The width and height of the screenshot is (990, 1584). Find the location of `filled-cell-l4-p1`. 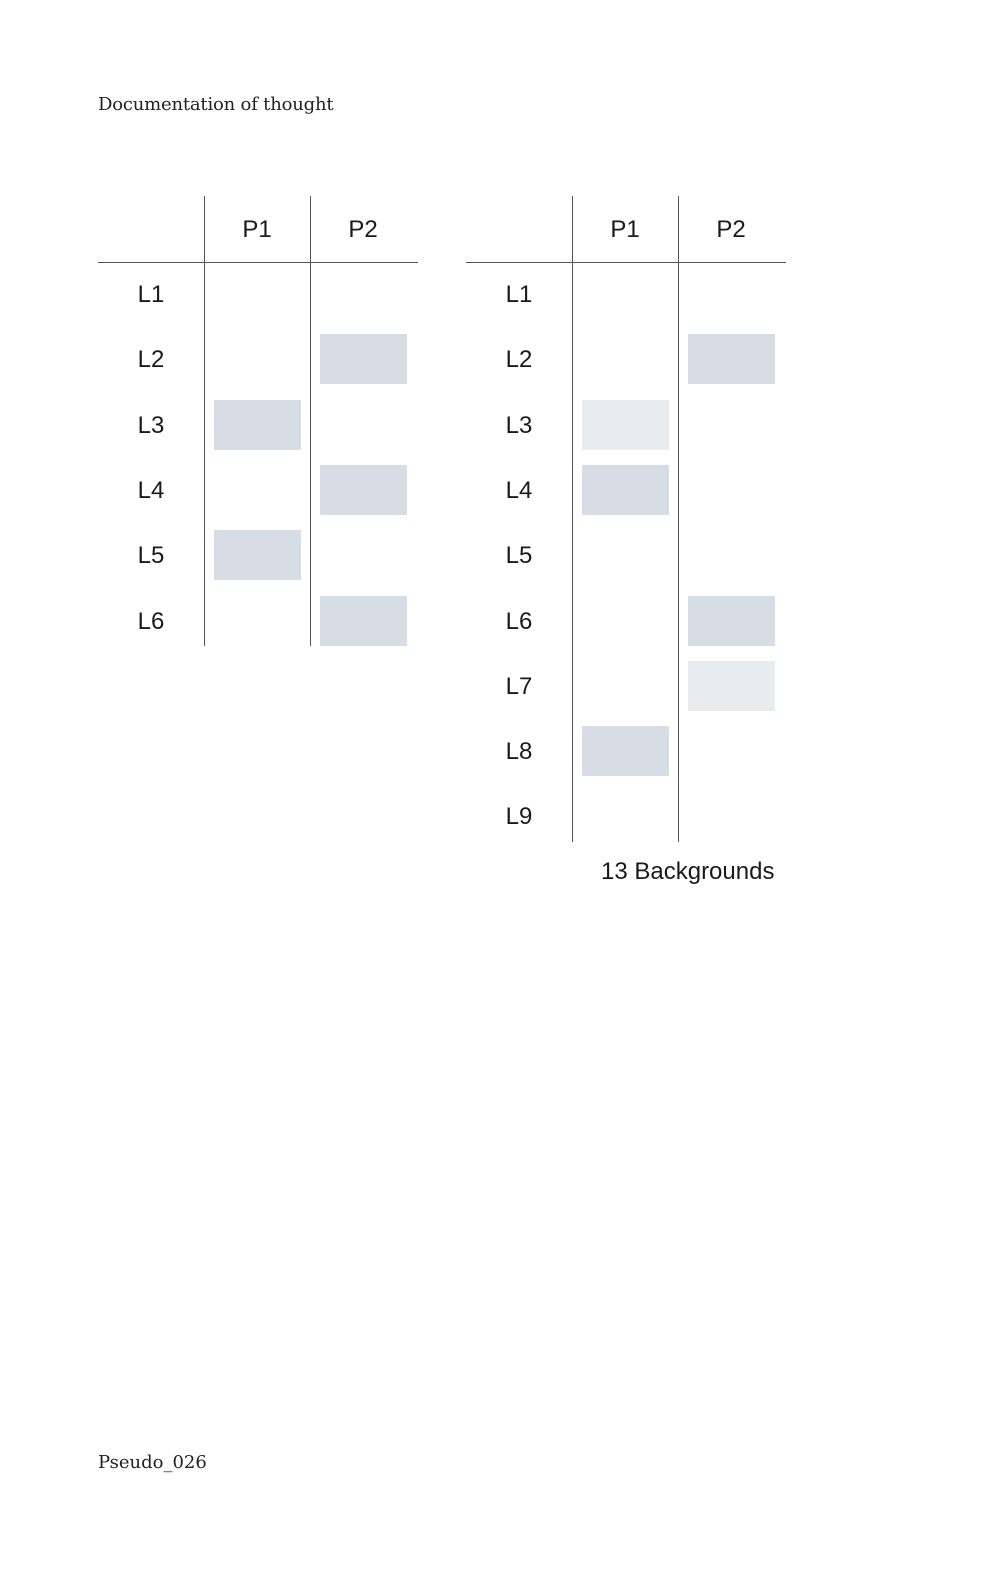

filled-cell-l4-p1 is located at coordinates (625, 489).